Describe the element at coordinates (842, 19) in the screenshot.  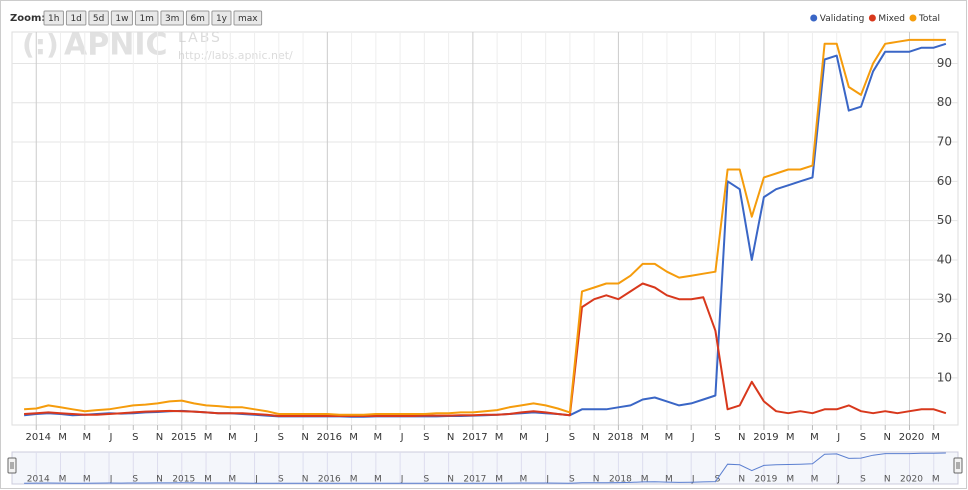
I see `legend-label: Validating` at that location.